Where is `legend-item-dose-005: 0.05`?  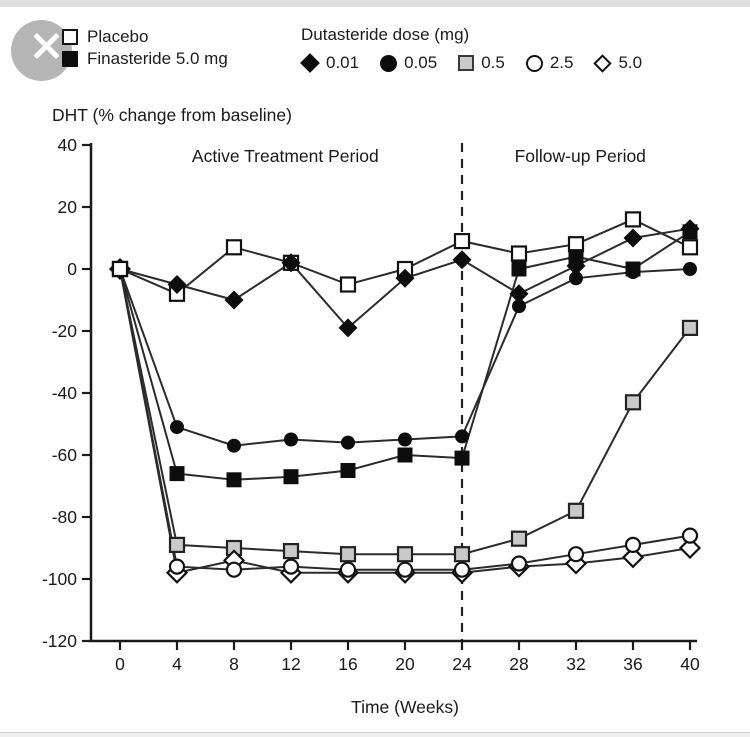
legend-item-dose-005: 0.05 is located at coordinates (408, 63).